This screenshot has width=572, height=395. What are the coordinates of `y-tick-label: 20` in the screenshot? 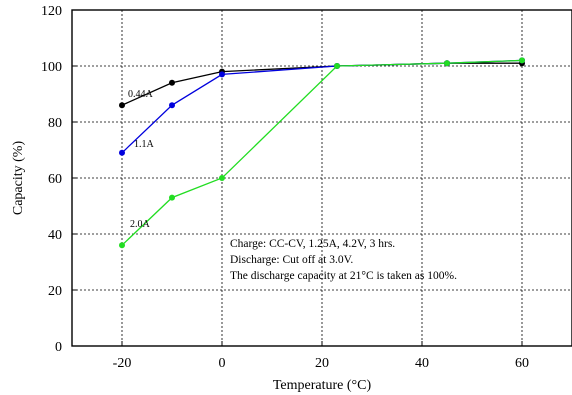 It's located at (55, 291).